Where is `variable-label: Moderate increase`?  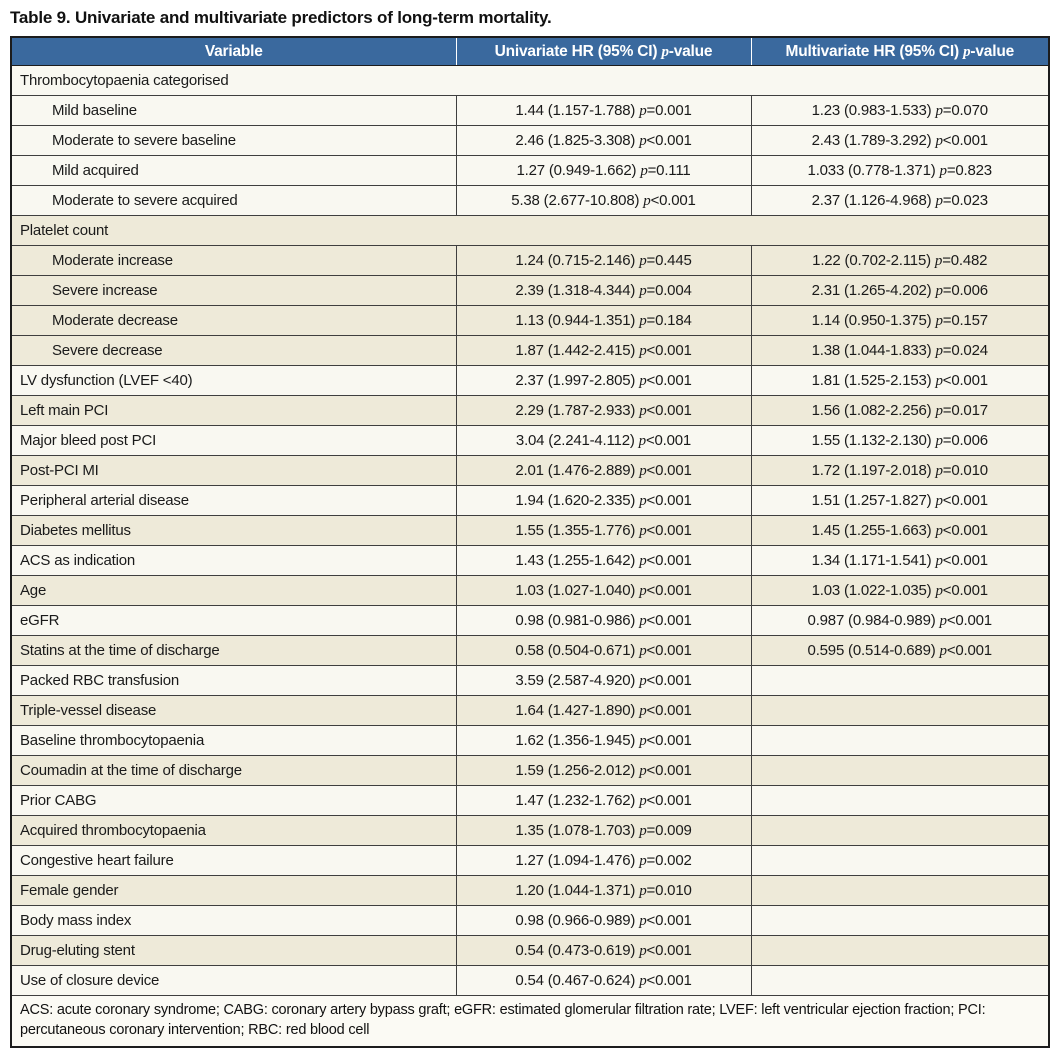
variable-label: Moderate increase is located at coordinates (233, 260).